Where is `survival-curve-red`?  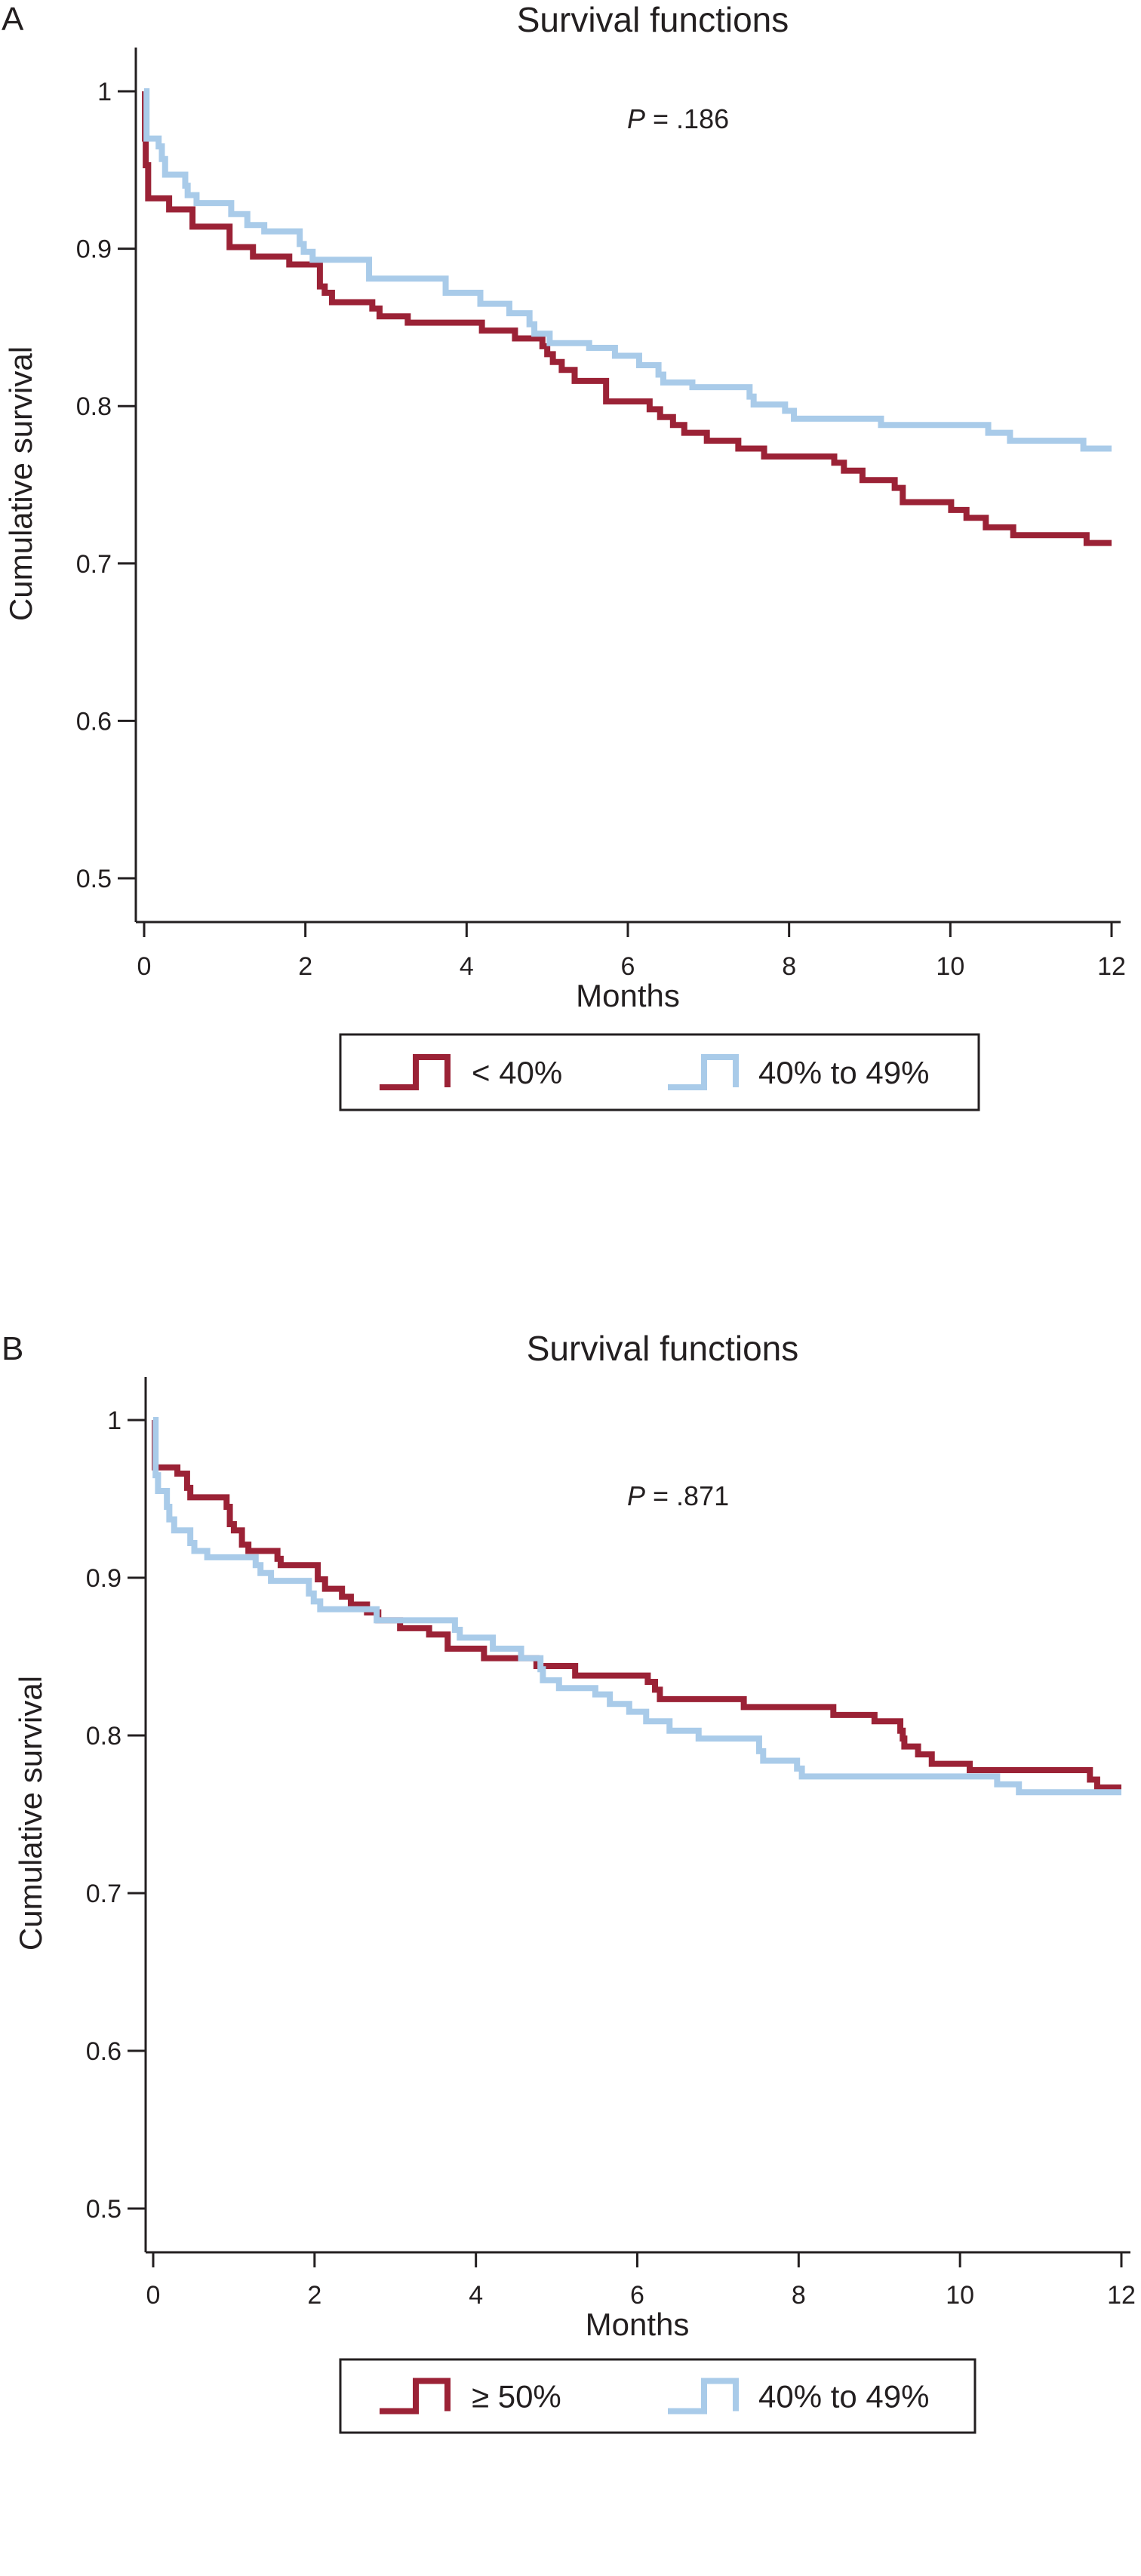
survival-curve-red is located at coordinates (636, 1604).